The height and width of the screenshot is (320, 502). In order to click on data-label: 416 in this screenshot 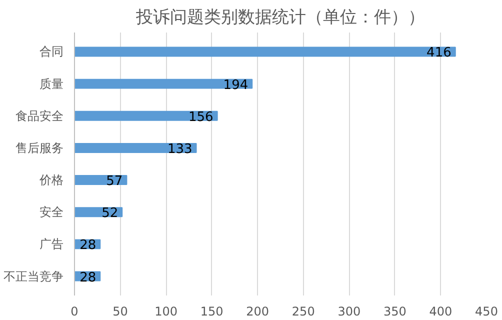, I will do `click(439, 53)`.